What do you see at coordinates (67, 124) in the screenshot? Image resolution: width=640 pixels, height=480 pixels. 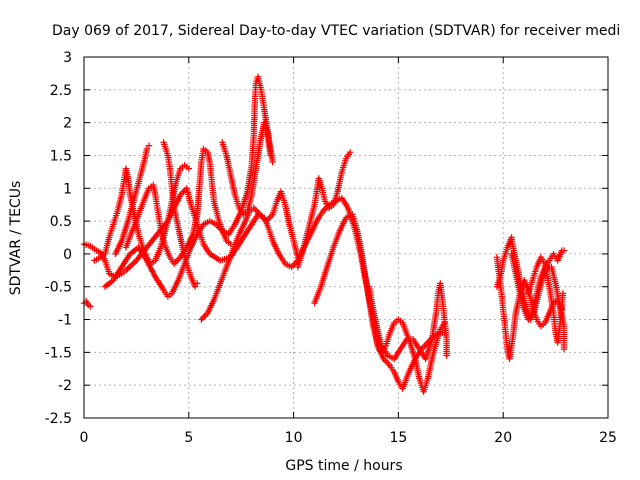 I see `y-tick-label: 2` at bounding box center [67, 124].